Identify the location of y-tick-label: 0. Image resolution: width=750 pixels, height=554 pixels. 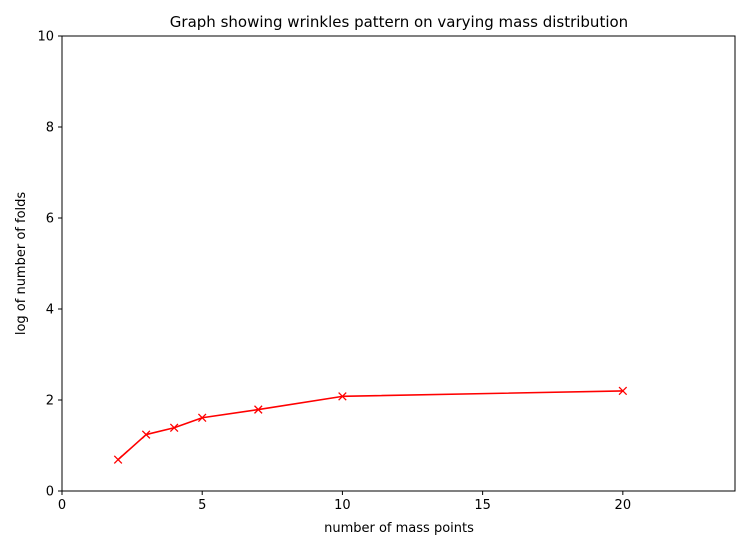
(50, 492).